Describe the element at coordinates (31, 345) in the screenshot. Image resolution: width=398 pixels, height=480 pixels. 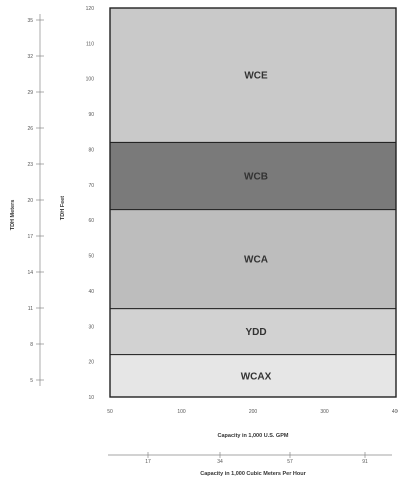
I see `y-tick-meters: 8` at that location.